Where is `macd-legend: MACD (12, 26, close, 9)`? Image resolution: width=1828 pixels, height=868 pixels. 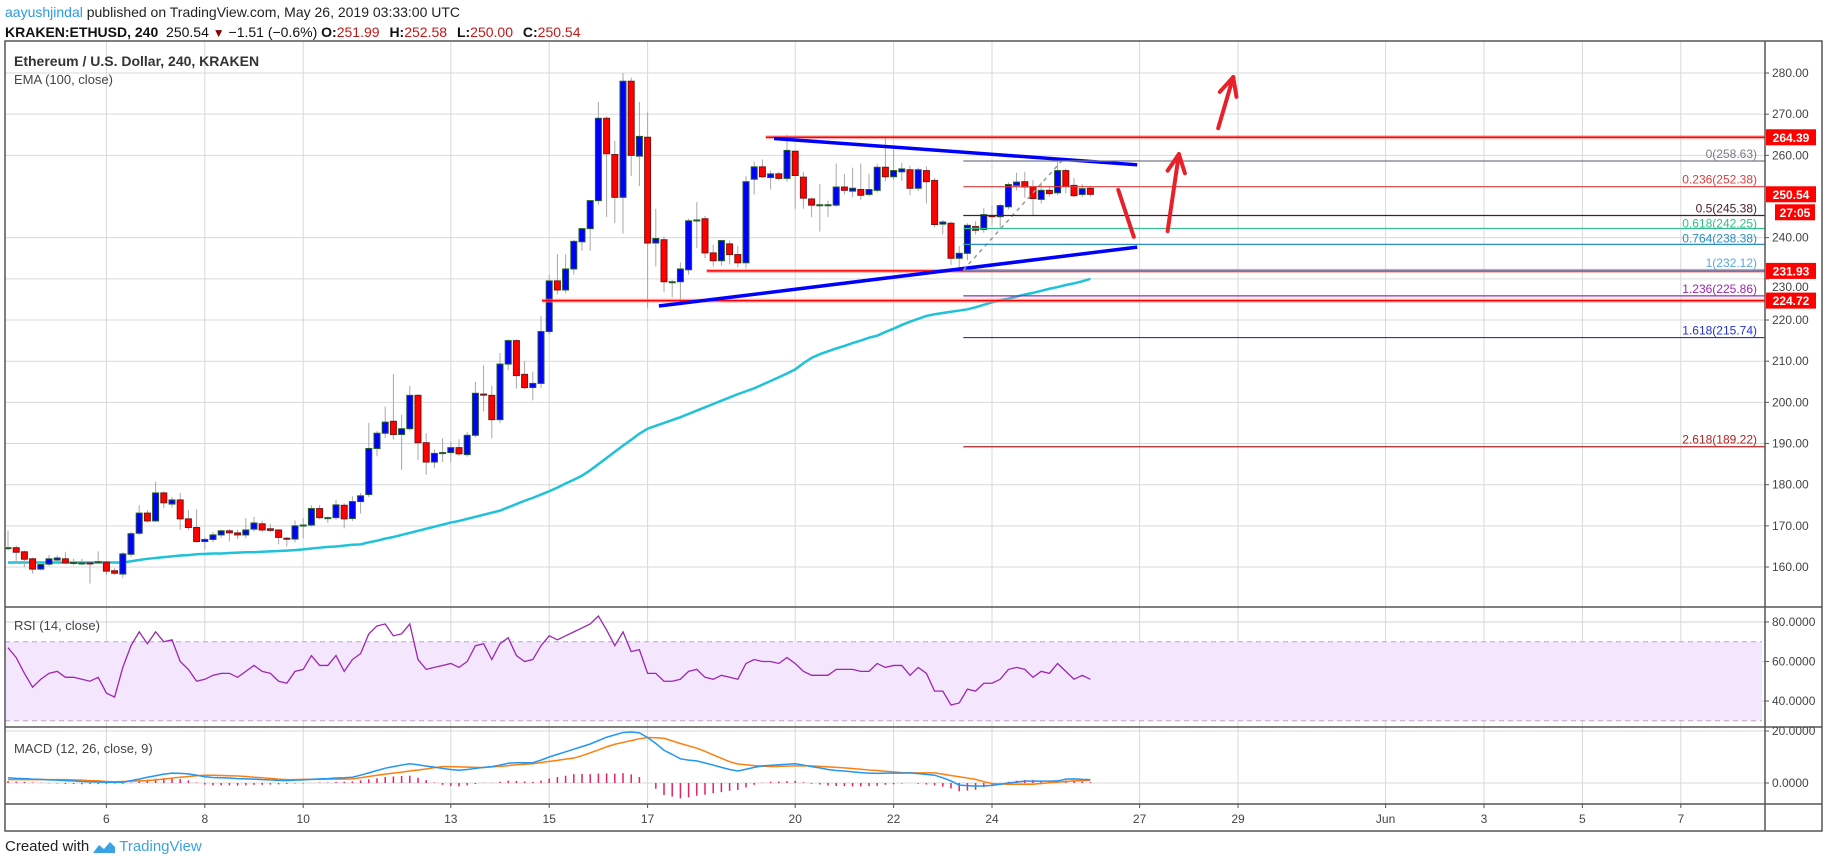
macd-legend: MACD (12, 26, close, 9) is located at coordinates (83, 748).